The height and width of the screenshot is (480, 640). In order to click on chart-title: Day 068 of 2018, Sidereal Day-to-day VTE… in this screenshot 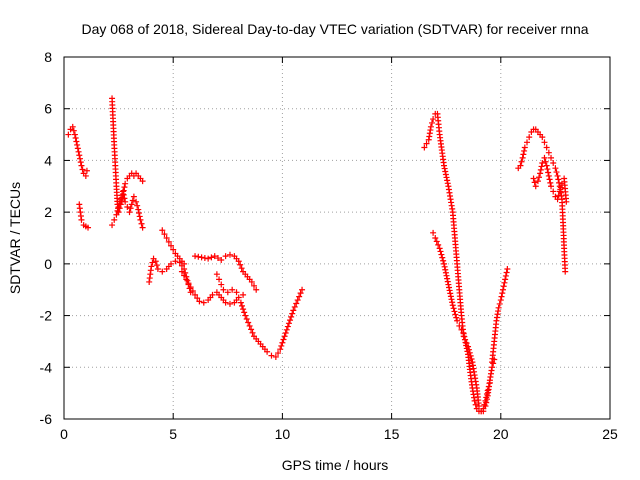, I will do `click(334, 29)`.